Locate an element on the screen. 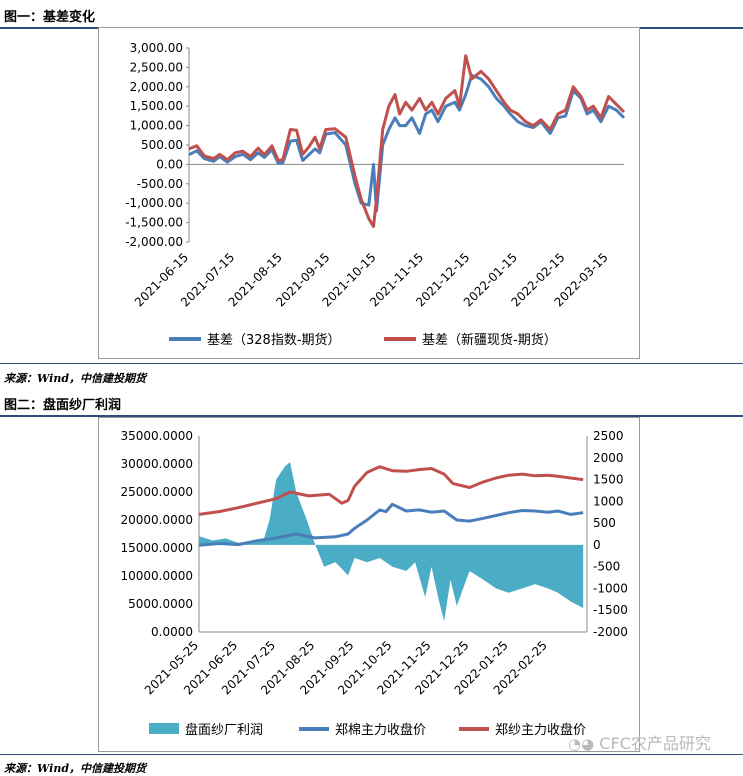 The image size is (743, 776). left-tick-label: 20000.0000 is located at coordinates (156, 520).